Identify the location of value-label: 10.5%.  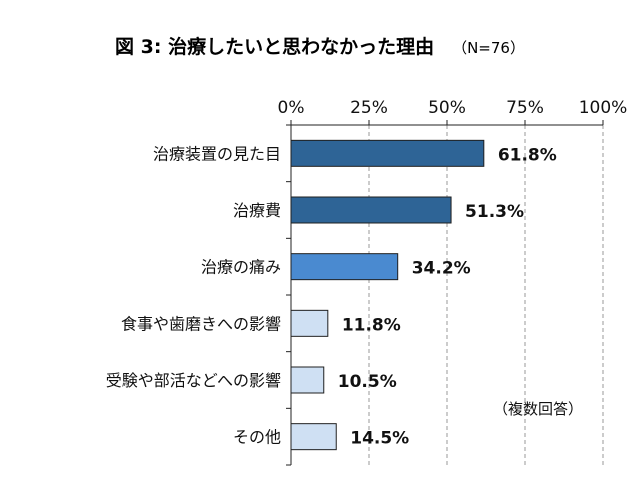
(367, 382).